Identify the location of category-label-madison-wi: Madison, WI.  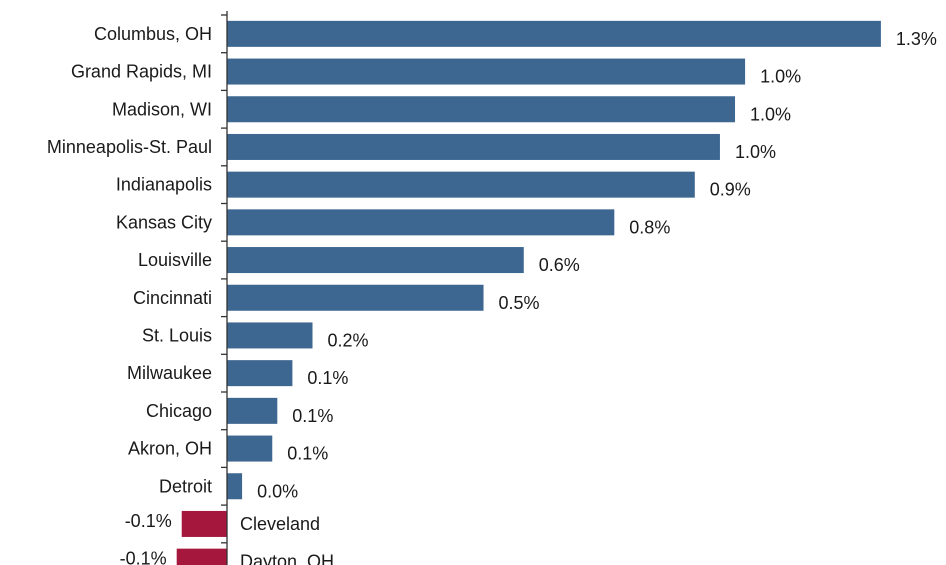
(162, 109).